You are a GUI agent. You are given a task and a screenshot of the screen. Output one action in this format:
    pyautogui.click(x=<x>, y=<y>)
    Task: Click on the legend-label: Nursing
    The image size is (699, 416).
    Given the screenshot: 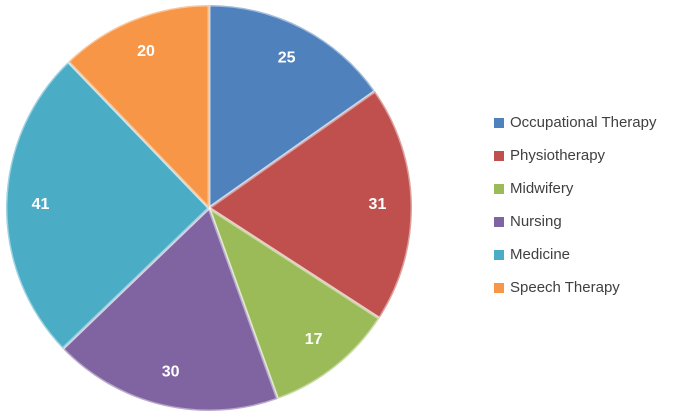 What is the action you would take?
    pyautogui.click(x=536, y=221)
    